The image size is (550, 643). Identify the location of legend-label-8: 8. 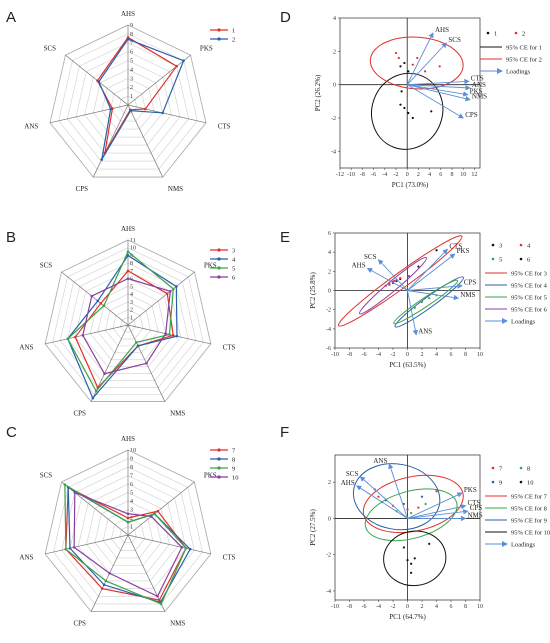
(528, 469).